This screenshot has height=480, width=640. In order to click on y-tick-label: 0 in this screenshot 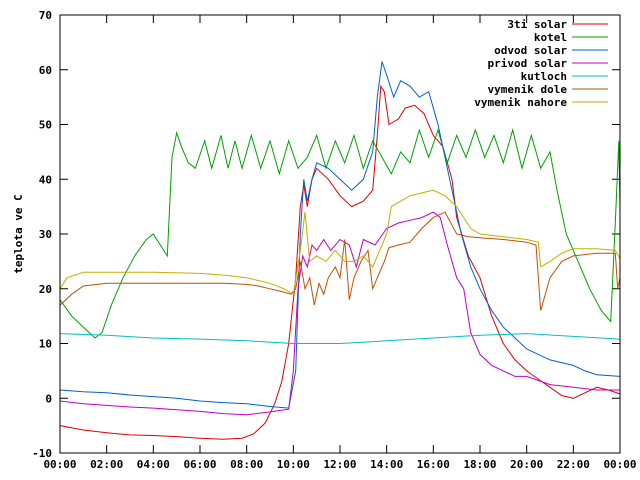, I will do `click(48, 398)`.